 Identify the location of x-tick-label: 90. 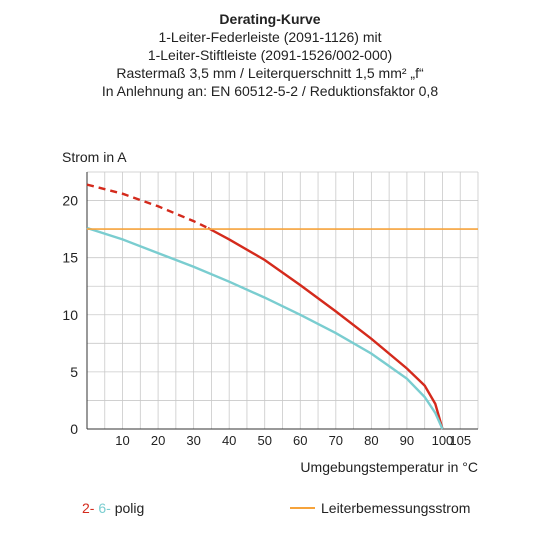
(407, 440).